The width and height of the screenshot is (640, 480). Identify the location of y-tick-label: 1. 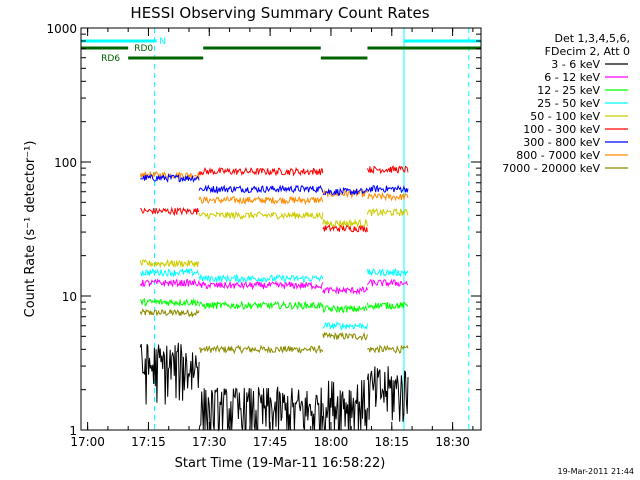
(73, 431).